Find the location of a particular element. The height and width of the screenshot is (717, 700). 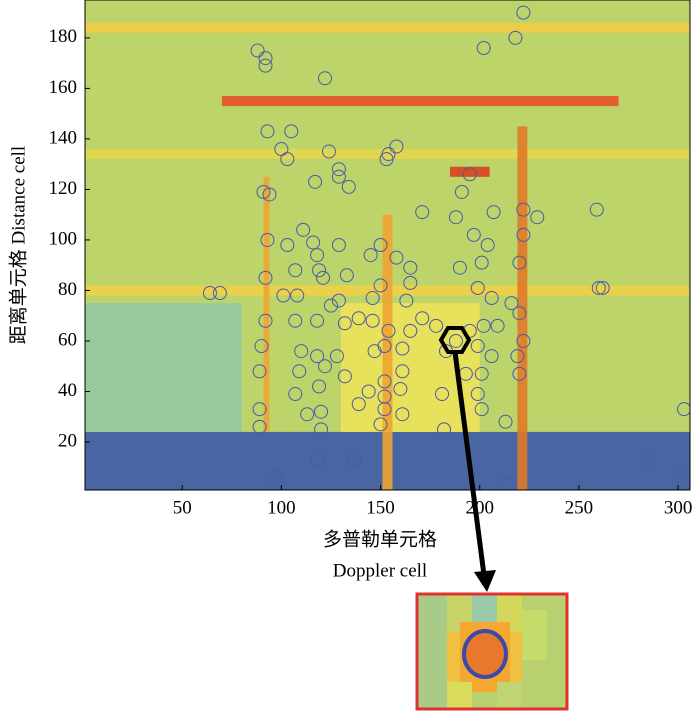

y-tick-label: 40 is located at coordinates (67, 390).